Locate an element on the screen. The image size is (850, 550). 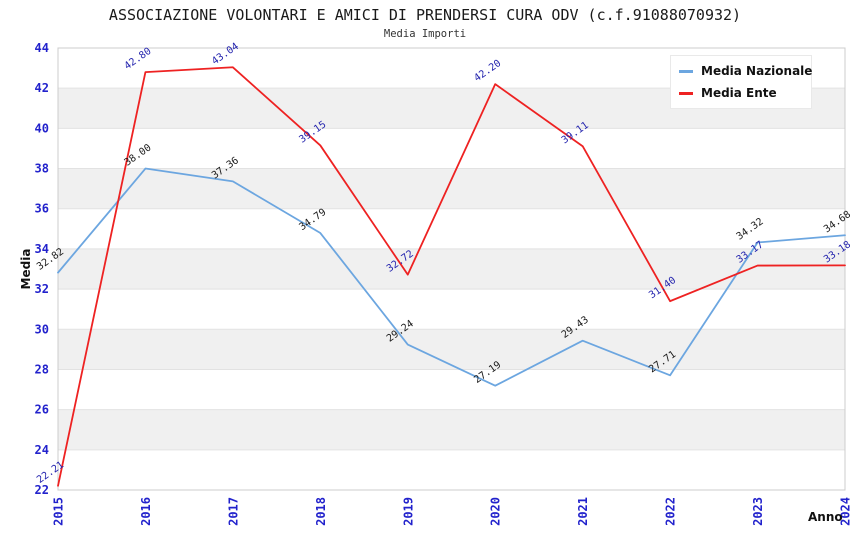
y-tick-label: 40 is located at coordinates (42, 128).